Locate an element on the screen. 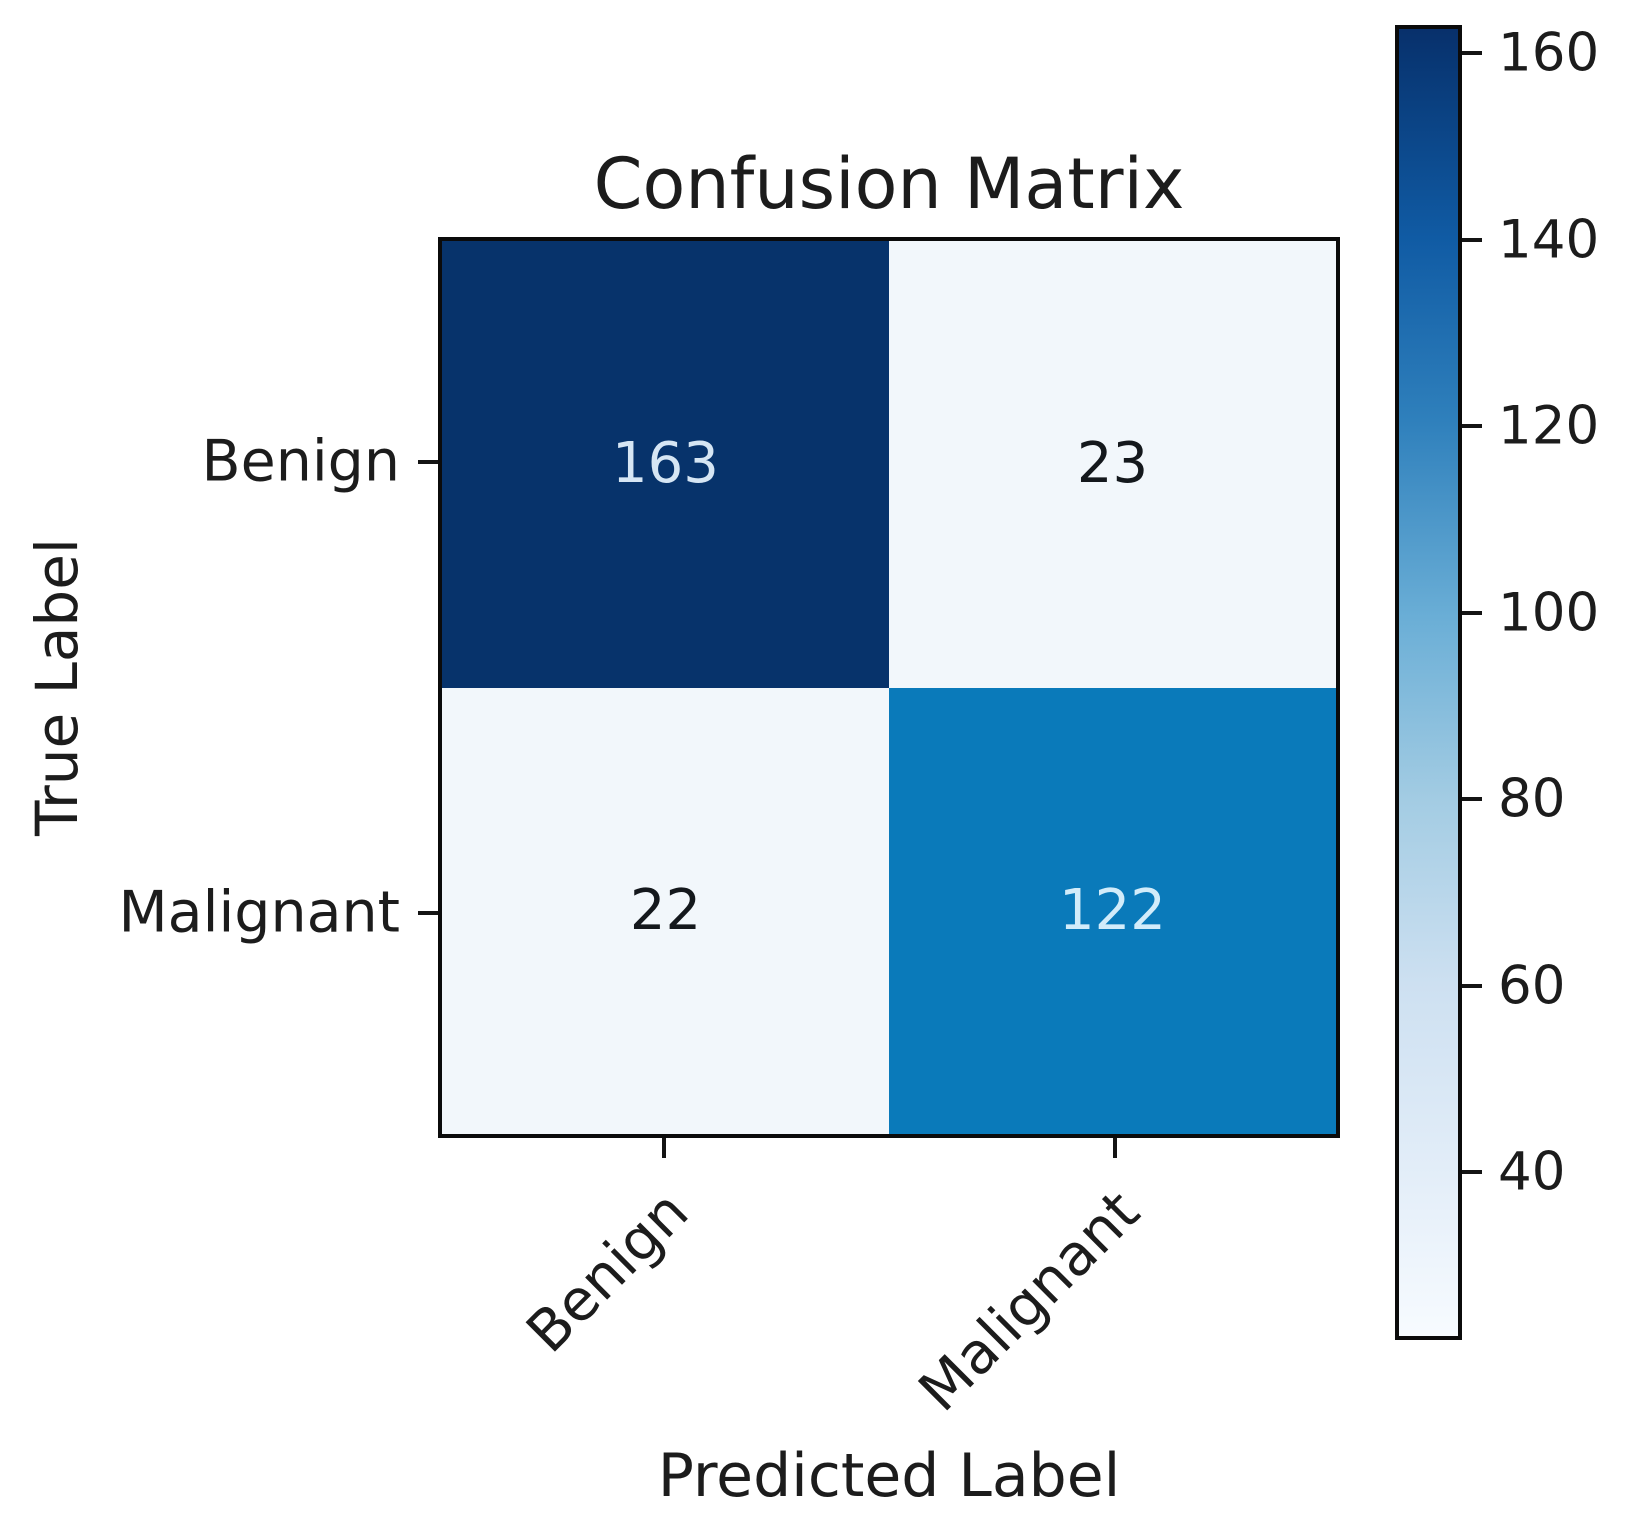  matrix-cell-malignant-malignant: 122 is located at coordinates (1112, 910).